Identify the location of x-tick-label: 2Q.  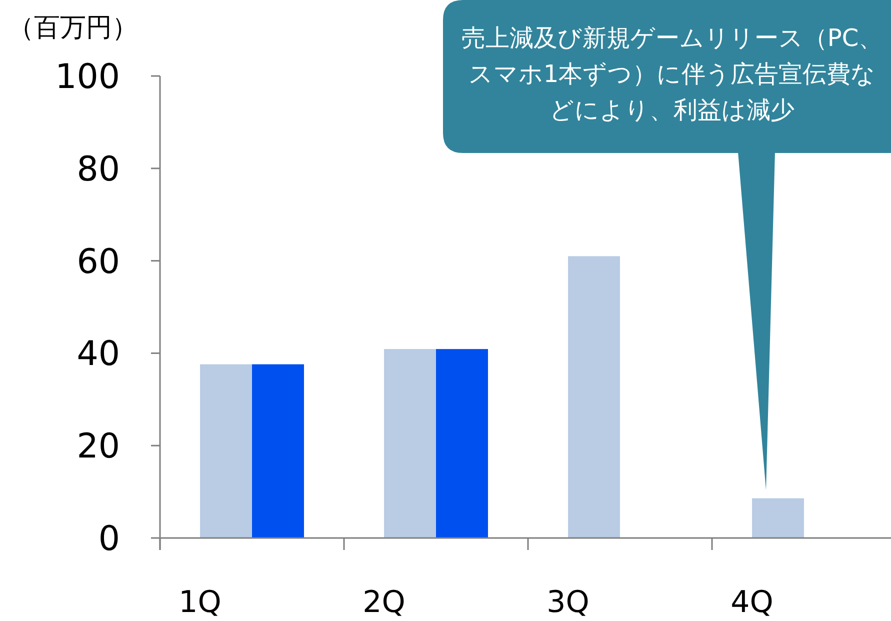
(384, 602).